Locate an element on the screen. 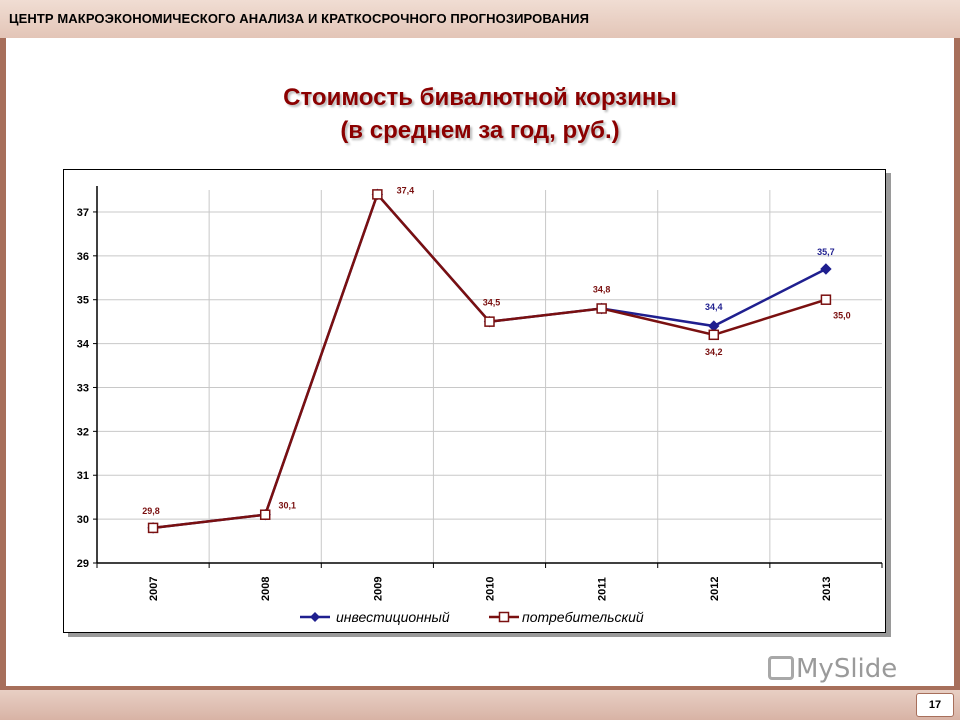  data-label: 34,2 is located at coordinates (714, 352).